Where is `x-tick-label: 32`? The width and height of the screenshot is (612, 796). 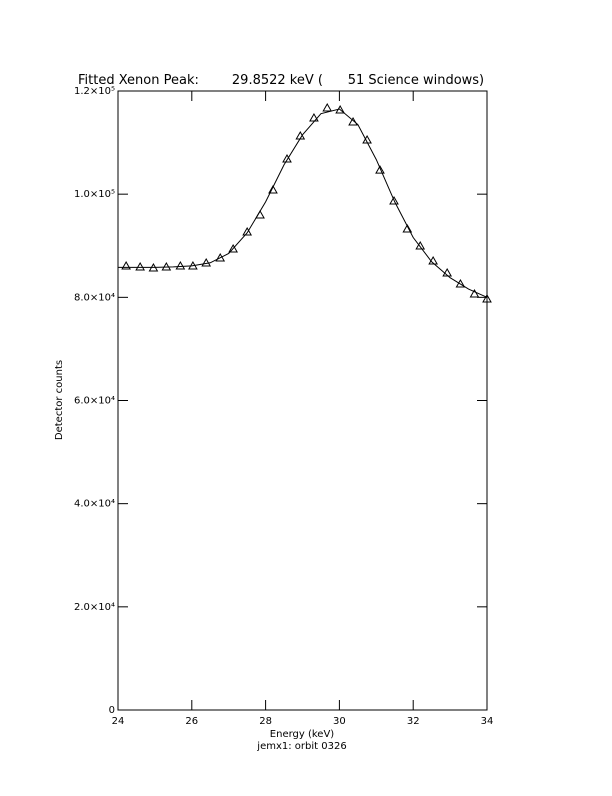
x-tick-label: 32 is located at coordinates (413, 721).